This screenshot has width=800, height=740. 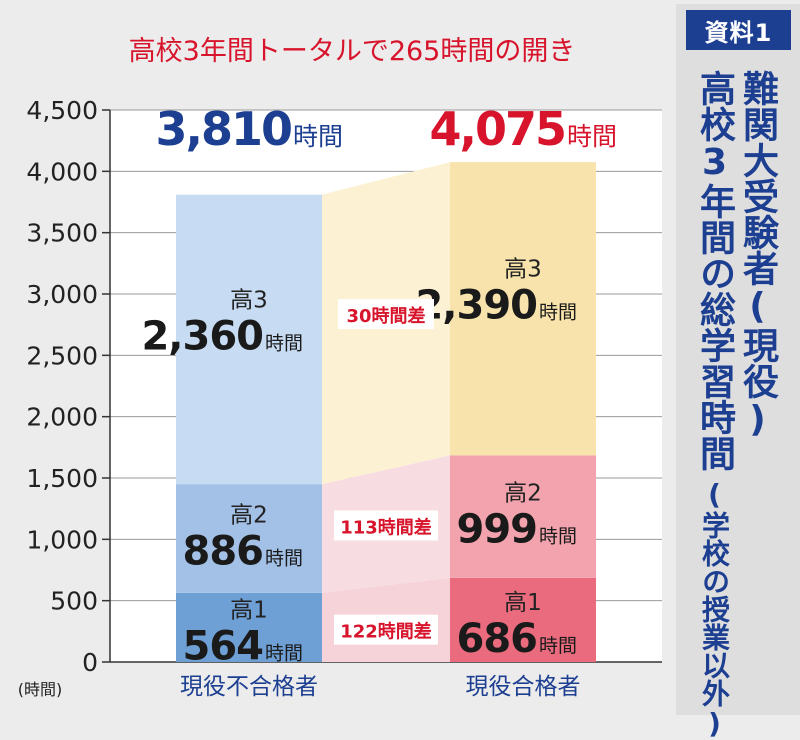 What do you see at coordinates (352, 51) in the screenshot?
I see `chart-title: 高校3年間トータルで265時間の開き` at bounding box center [352, 51].